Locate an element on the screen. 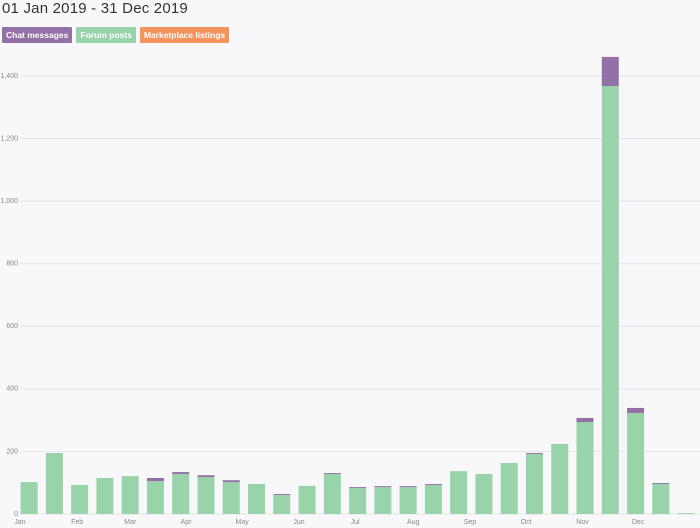 The image size is (700, 528). x-tick-label: Sep is located at coordinates (470, 522).